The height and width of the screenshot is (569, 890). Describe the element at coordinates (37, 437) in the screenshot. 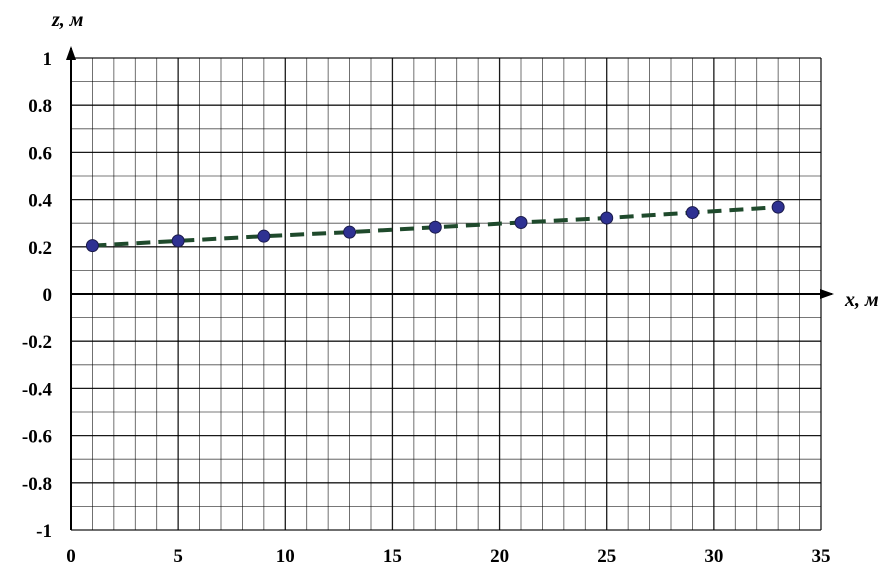

I see `y-tick-label: -0.6` at that location.